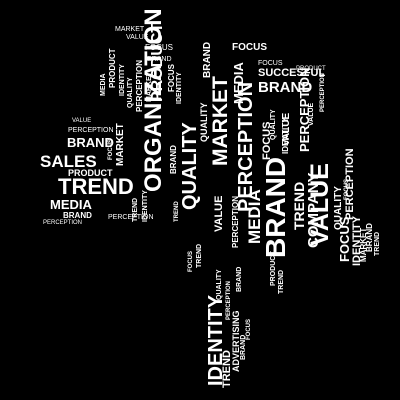 The image size is (400, 400). What do you see at coordinates (159, 59) in the screenshot?
I see `word-brand-top: BRAND` at bounding box center [159, 59].